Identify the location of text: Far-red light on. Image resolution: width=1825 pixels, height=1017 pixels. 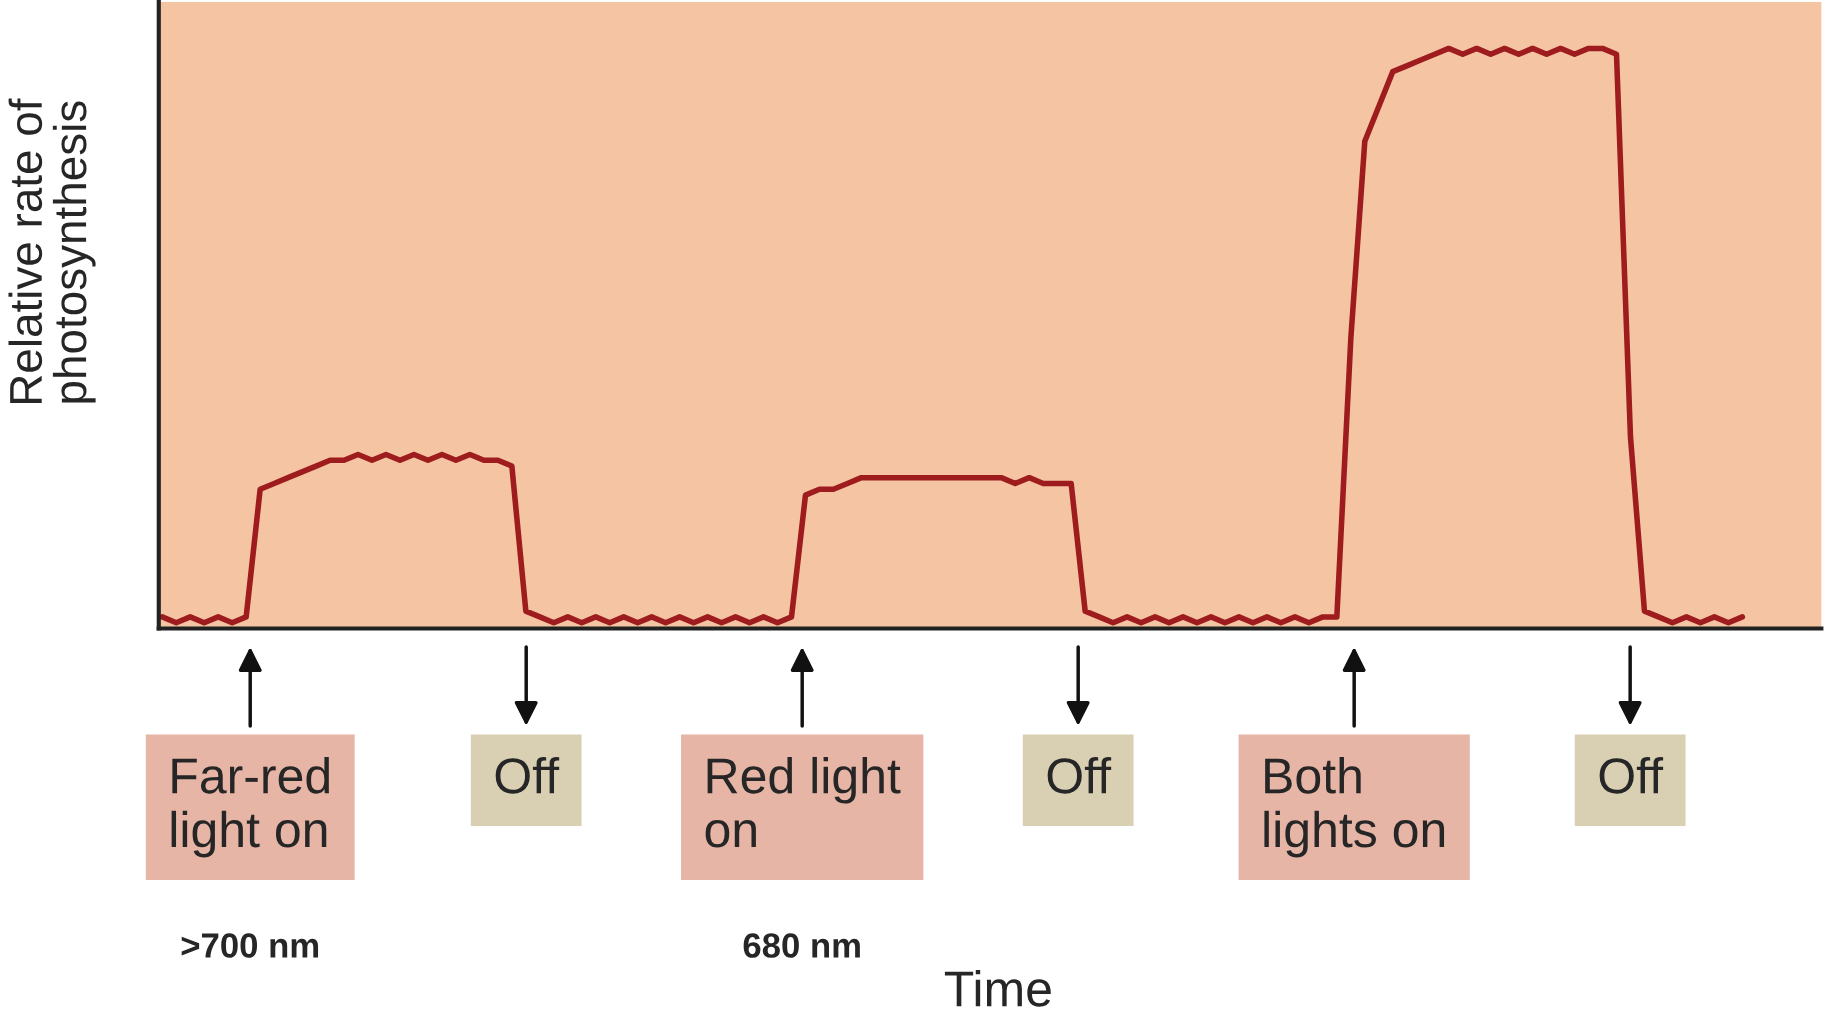
(250, 807).